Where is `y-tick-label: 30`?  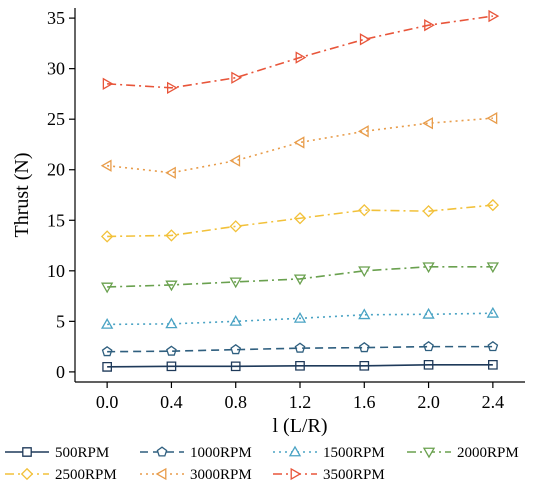
y-tick-label: 30 is located at coordinates (56, 69).